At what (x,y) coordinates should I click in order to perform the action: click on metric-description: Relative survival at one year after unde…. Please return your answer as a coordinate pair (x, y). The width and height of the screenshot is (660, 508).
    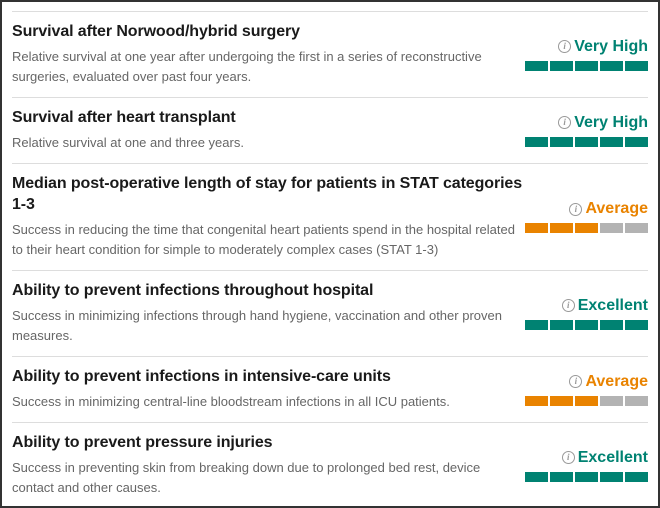
    Looking at the image, I should click on (247, 66).